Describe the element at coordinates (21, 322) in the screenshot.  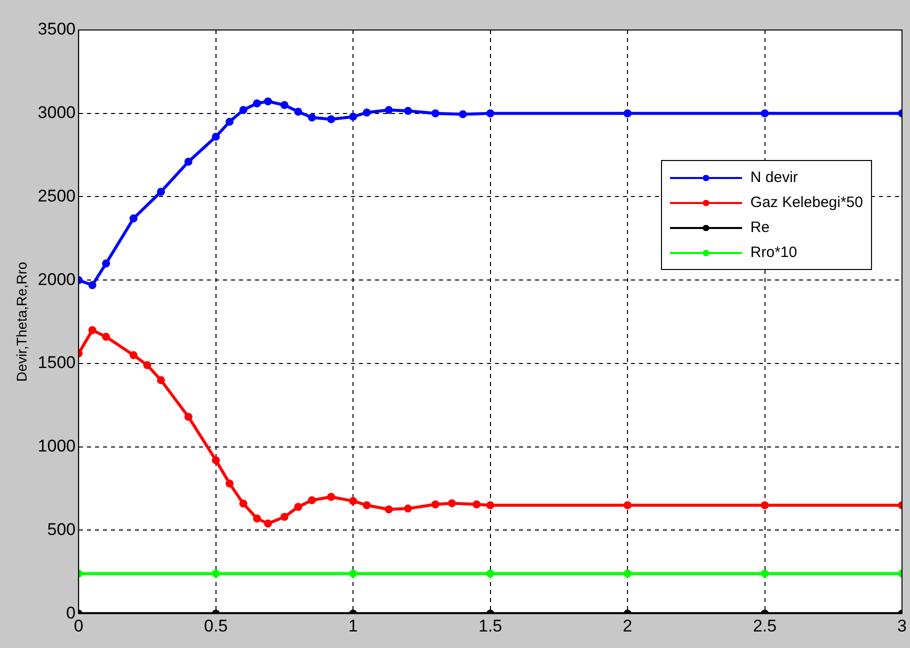
I see `y-axis-title: Devir,Theta,Re,Rro` at that location.